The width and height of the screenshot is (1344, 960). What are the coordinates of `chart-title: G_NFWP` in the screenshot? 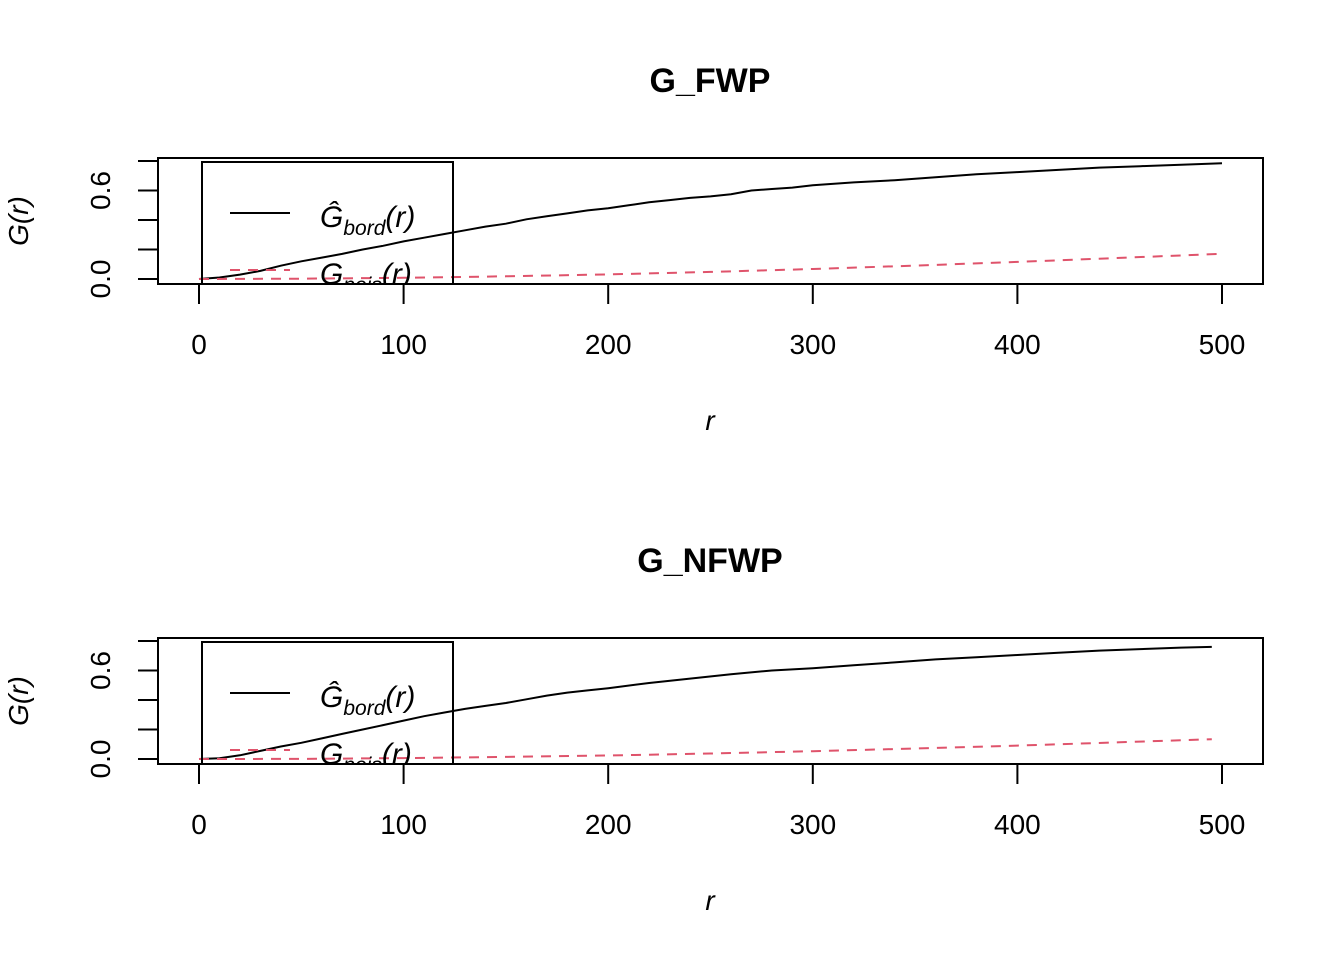 It's located at (709, 561).